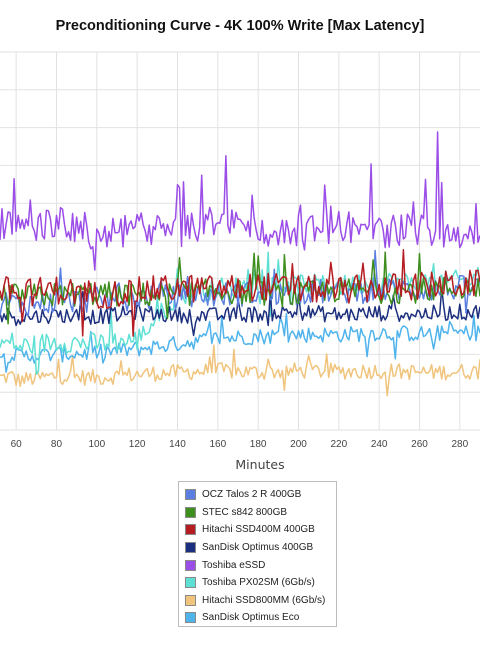 The width and height of the screenshot is (480, 650). Describe the element at coordinates (258, 444) in the screenshot. I see `x-tick-label: 180` at that location.